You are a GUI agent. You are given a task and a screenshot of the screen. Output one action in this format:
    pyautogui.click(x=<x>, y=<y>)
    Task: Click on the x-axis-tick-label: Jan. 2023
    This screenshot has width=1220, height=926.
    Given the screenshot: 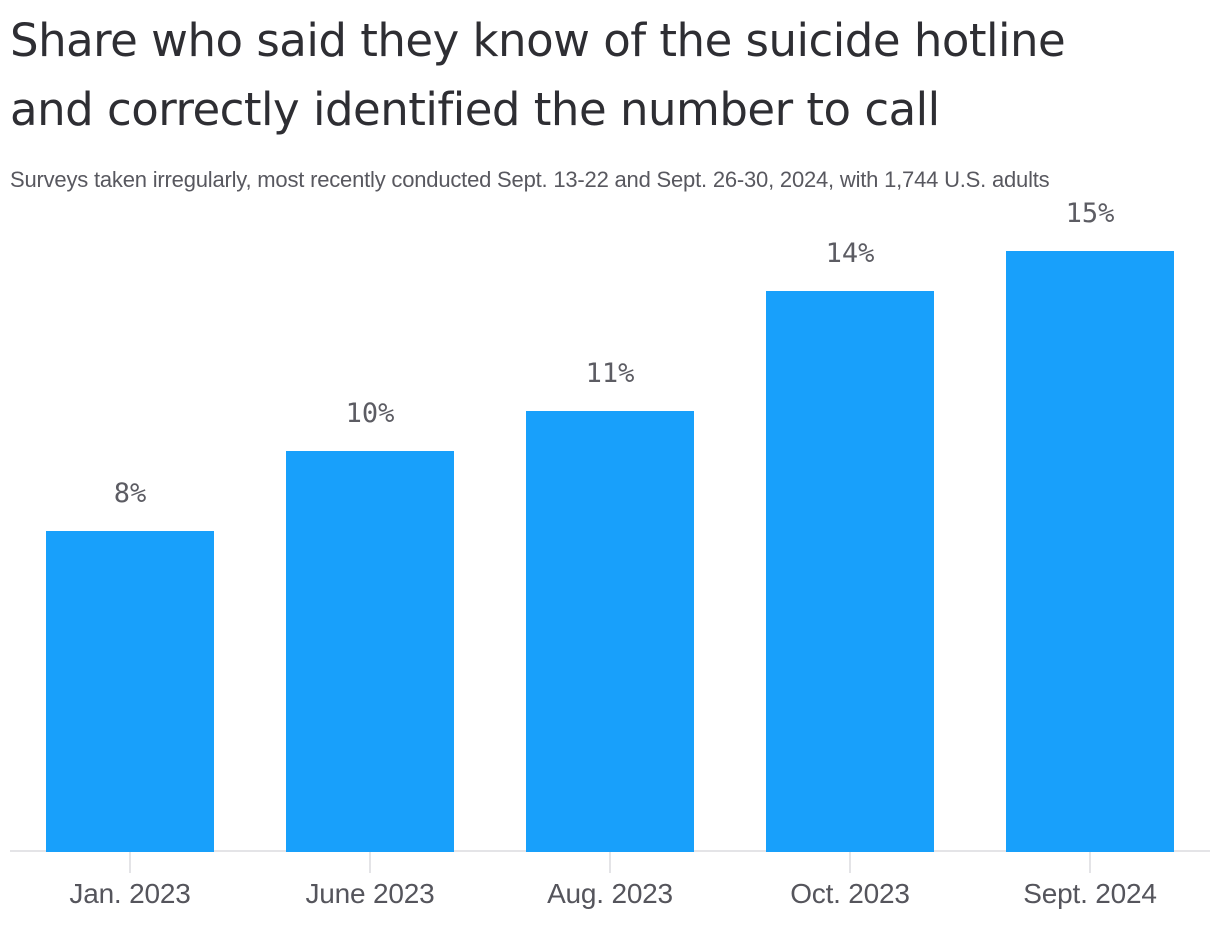 What is the action you would take?
    pyautogui.click(x=130, y=893)
    